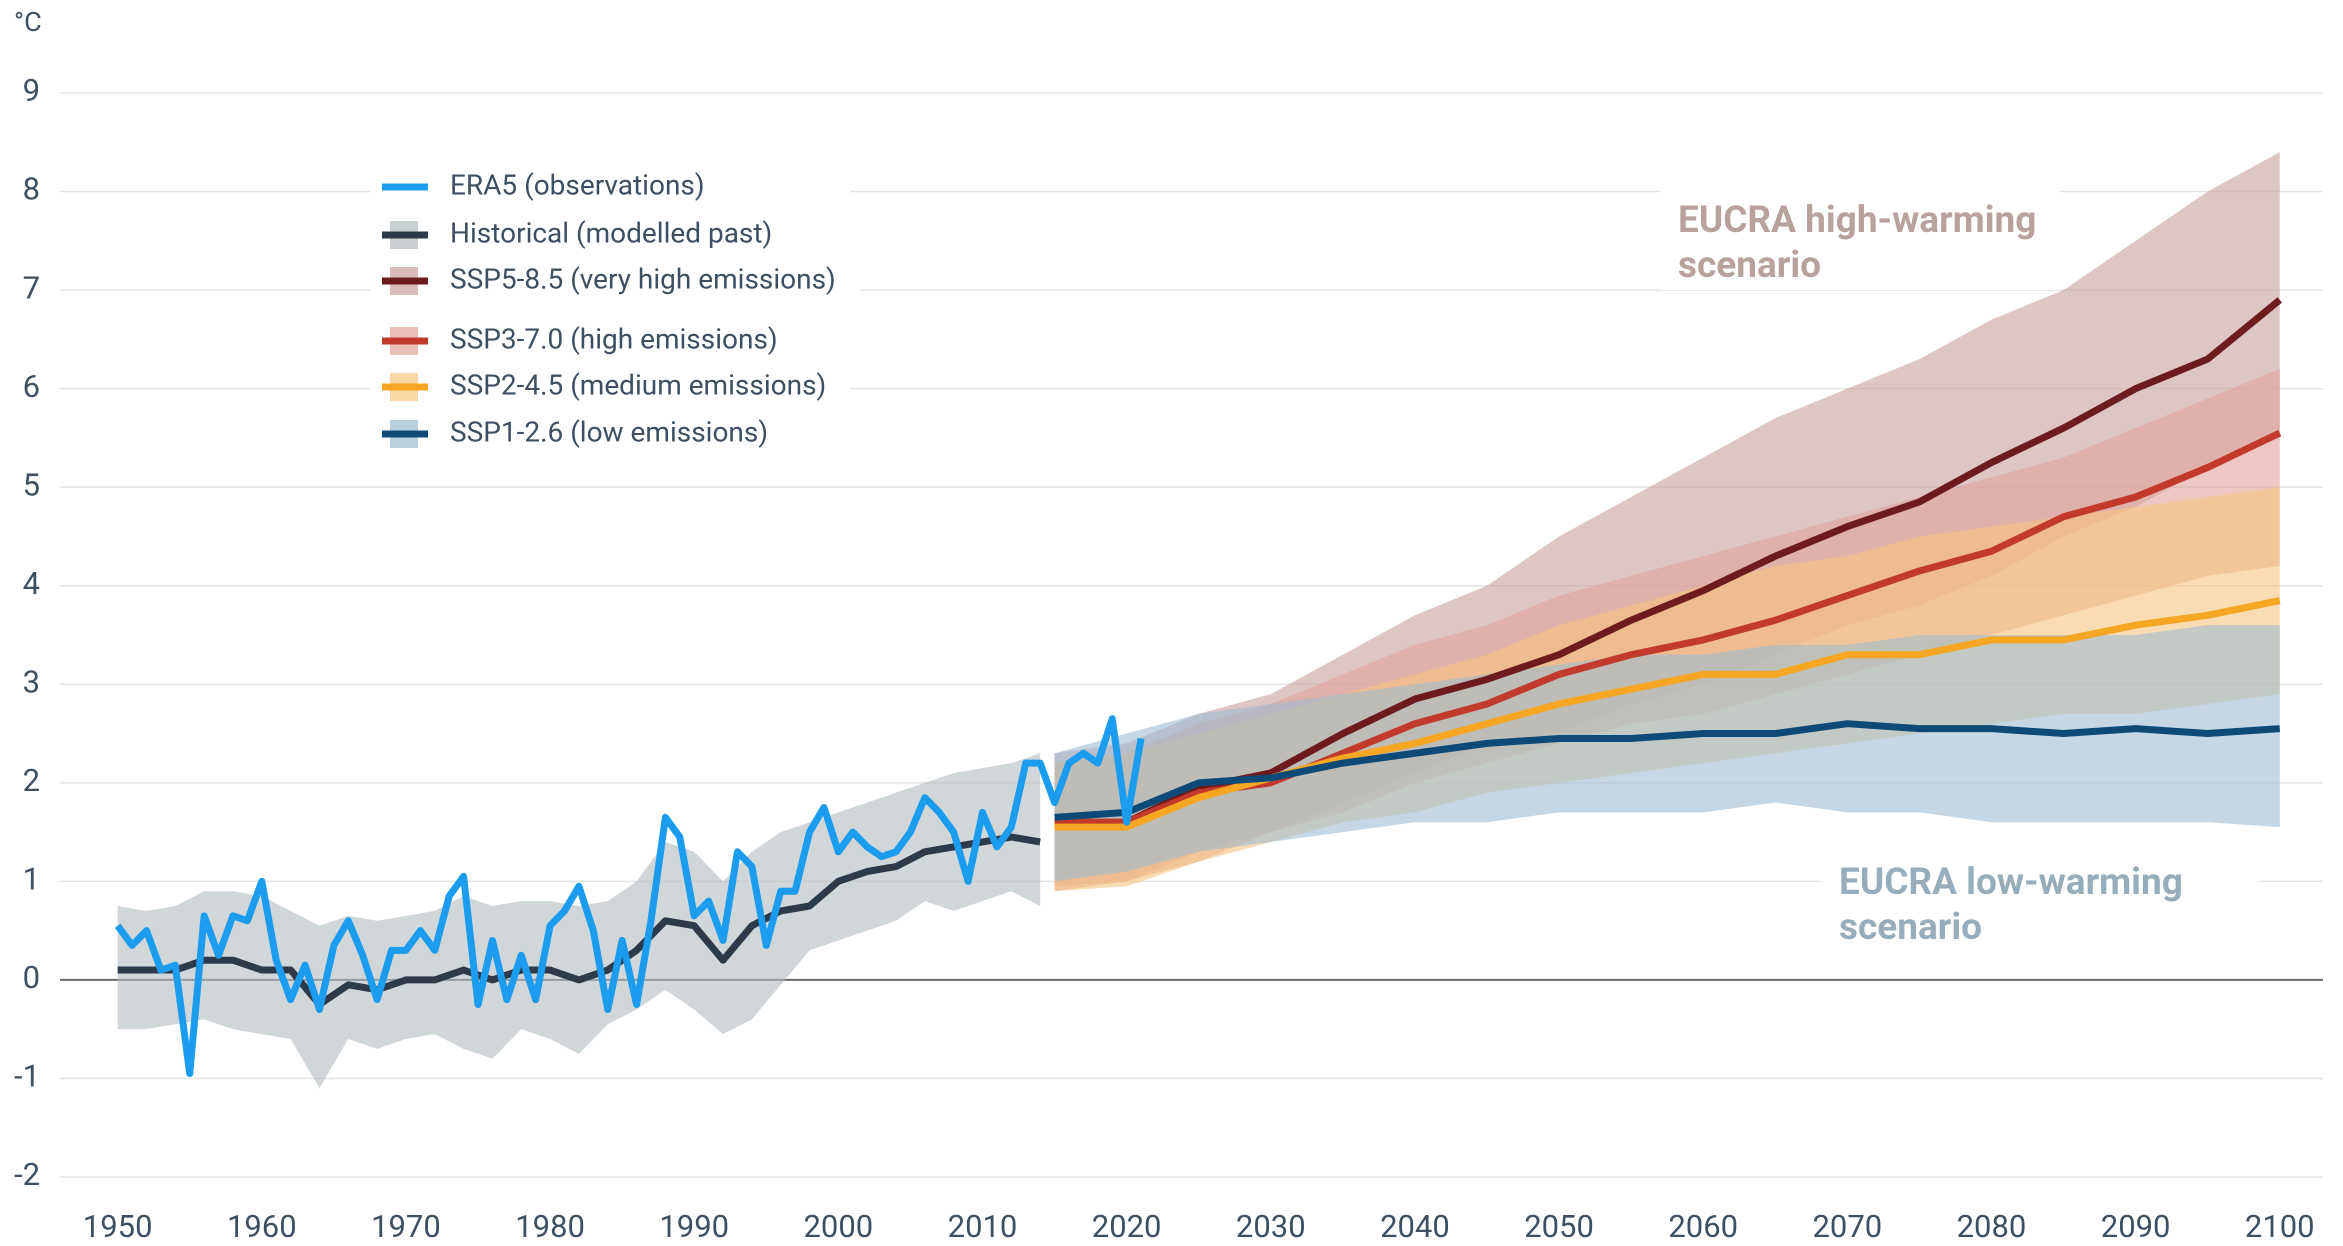 This screenshot has width=2343, height=1246. Describe the element at coordinates (1127, 1226) in the screenshot. I see `x-tick-label: 2020` at that location.